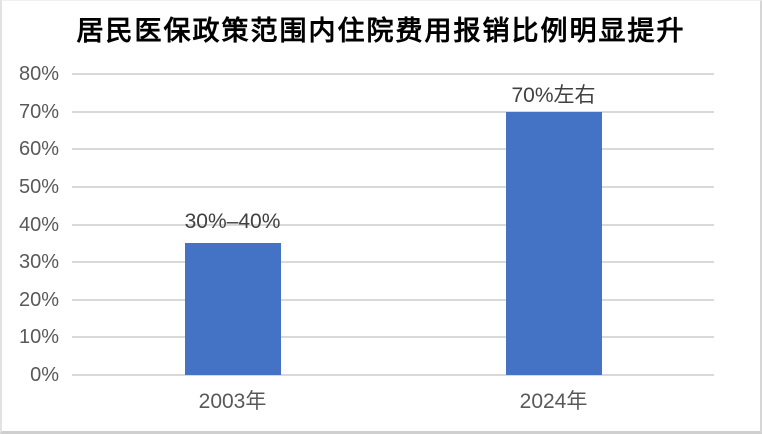 The width and height of the screenshot is (762, 434). What do you see at coordinates (38, 149) in the screenshot?
I see `y-axis-tick-label: 60%` at bounding box center [38, 149].